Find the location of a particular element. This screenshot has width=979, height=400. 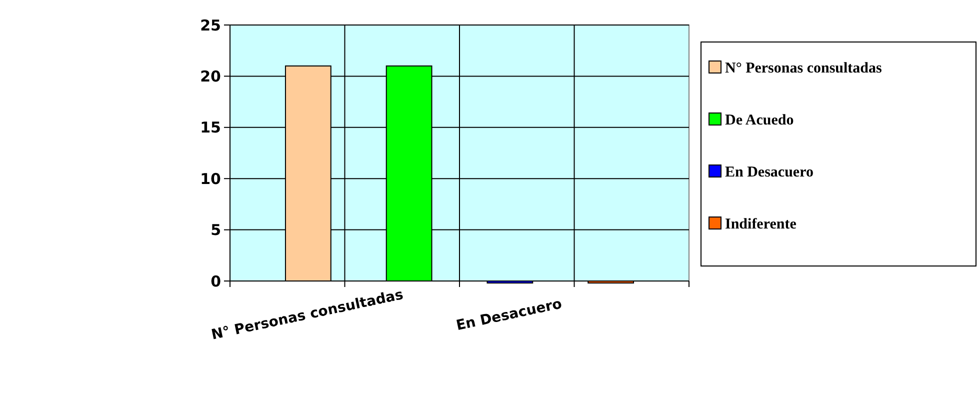

legend-label: En Desacuero is located at coordinates (769, 172).